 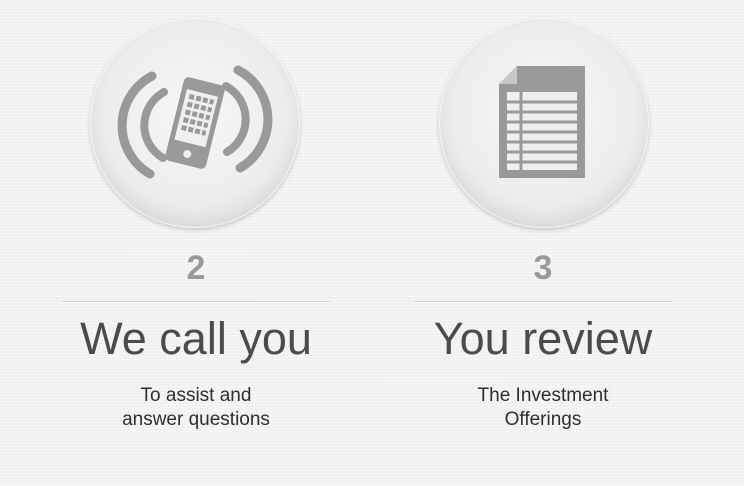 What do you see at coordinates (543, 268) in the screenshot?
I see `step-number: 3` at bounding box center [543, 268].